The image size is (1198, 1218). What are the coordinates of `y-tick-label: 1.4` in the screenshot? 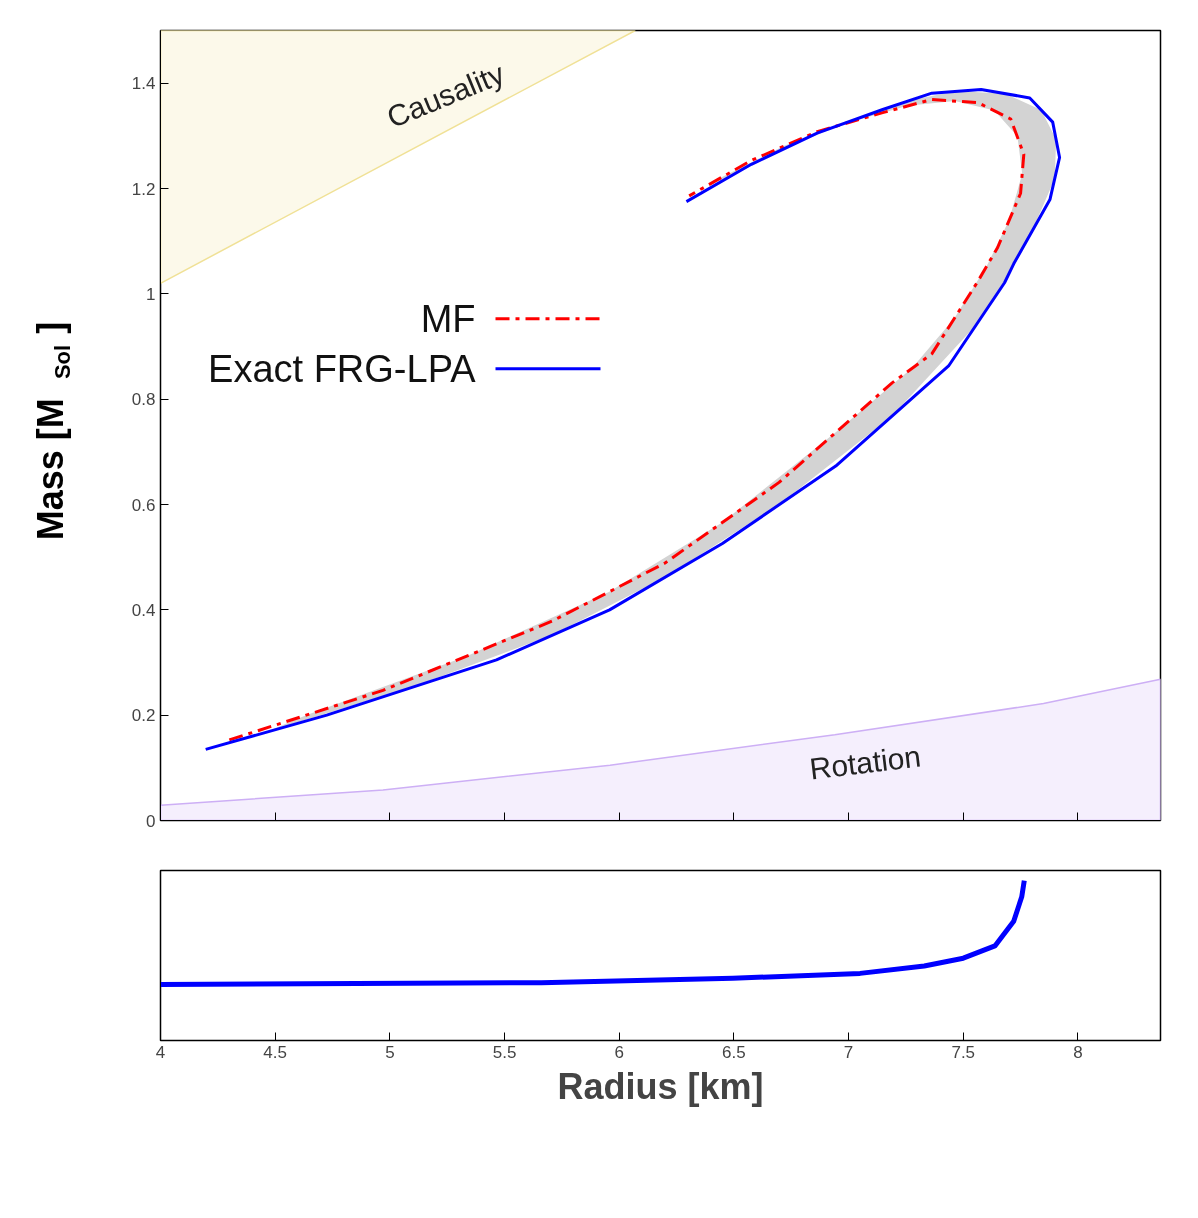 It's located at (143, 84).